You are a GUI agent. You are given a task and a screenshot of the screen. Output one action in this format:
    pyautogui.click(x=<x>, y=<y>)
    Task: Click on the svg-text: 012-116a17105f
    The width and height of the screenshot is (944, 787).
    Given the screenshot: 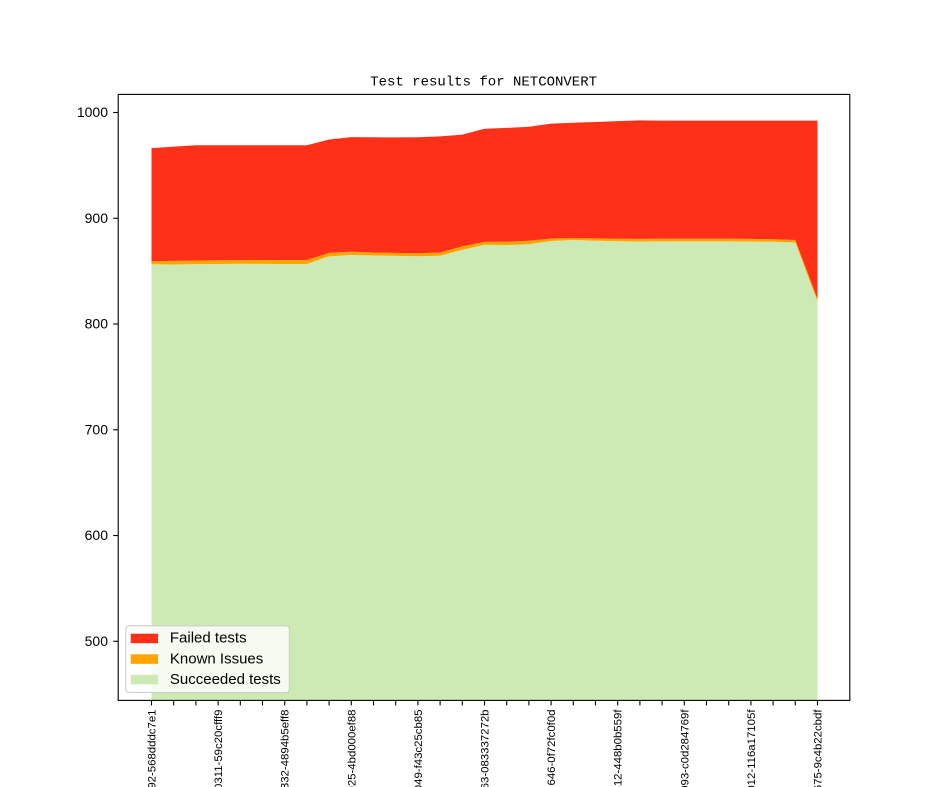 What is the action you would take?
    pyautogui.click(x=752, y=748)
    